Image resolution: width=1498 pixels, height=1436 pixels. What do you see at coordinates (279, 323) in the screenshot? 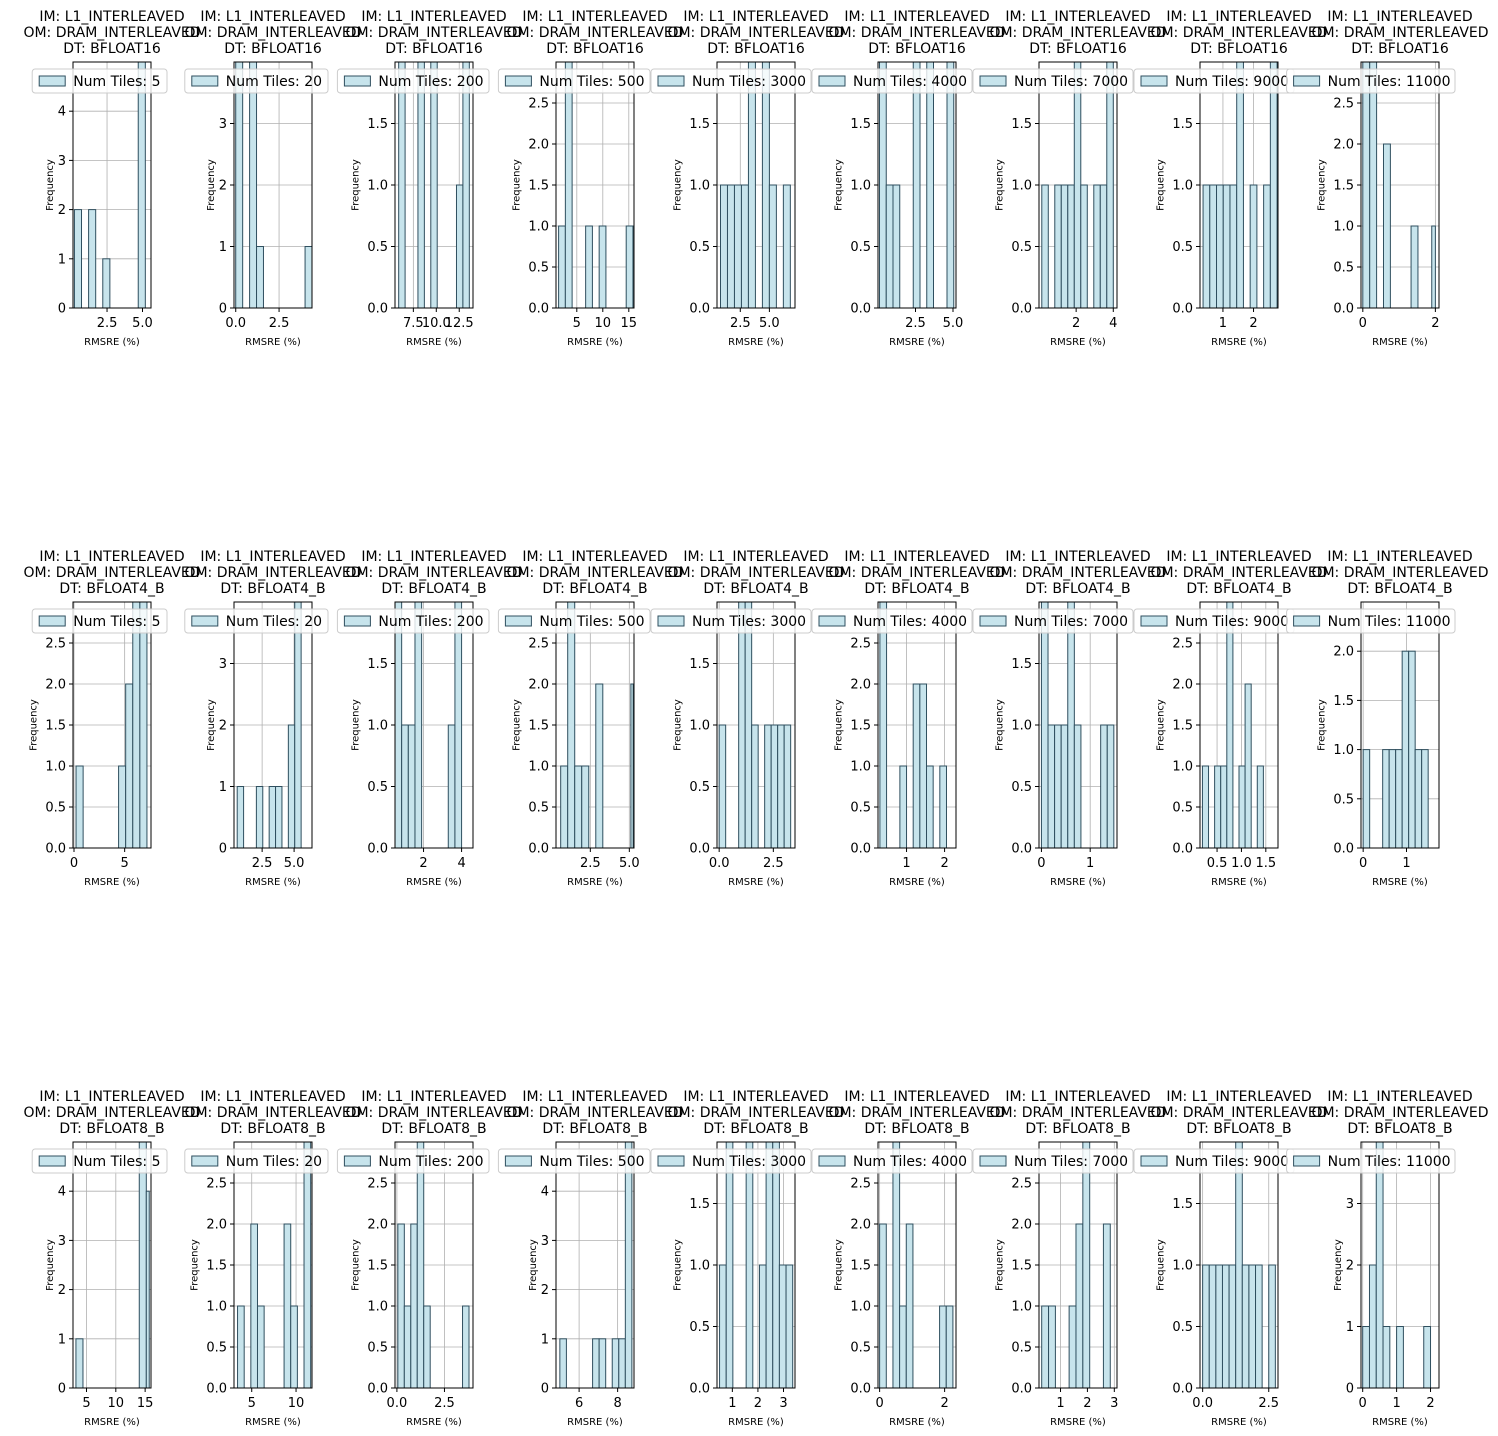
I see `x-tick-label: 2.5` at bounding box center [279, 323].